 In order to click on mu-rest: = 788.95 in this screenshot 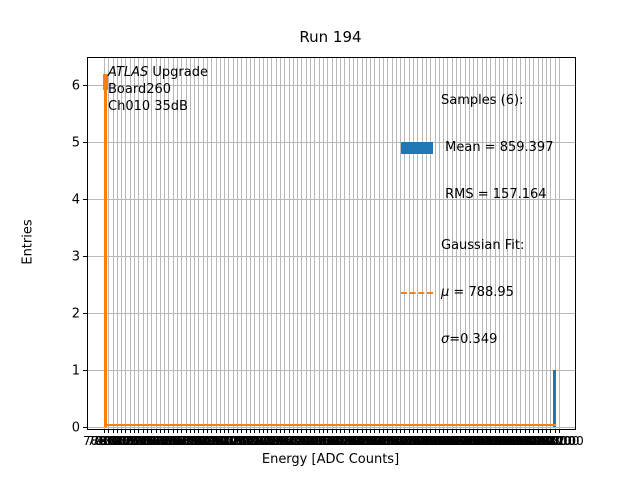, I will do `click(481, 292)`.